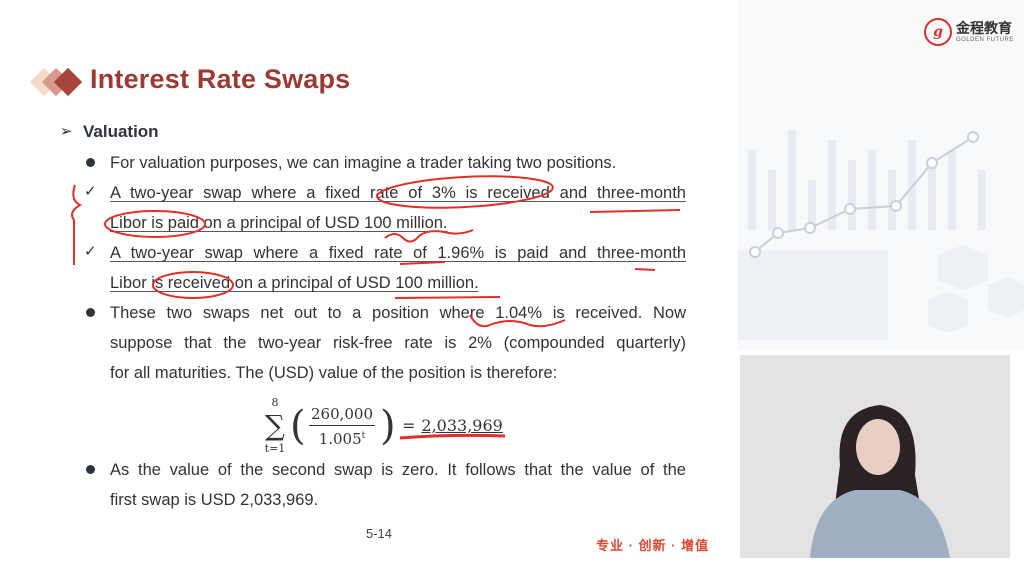 The width and height of the screenshot is (1024, 576). I want to click on presenter-figure, so click(875, 456).